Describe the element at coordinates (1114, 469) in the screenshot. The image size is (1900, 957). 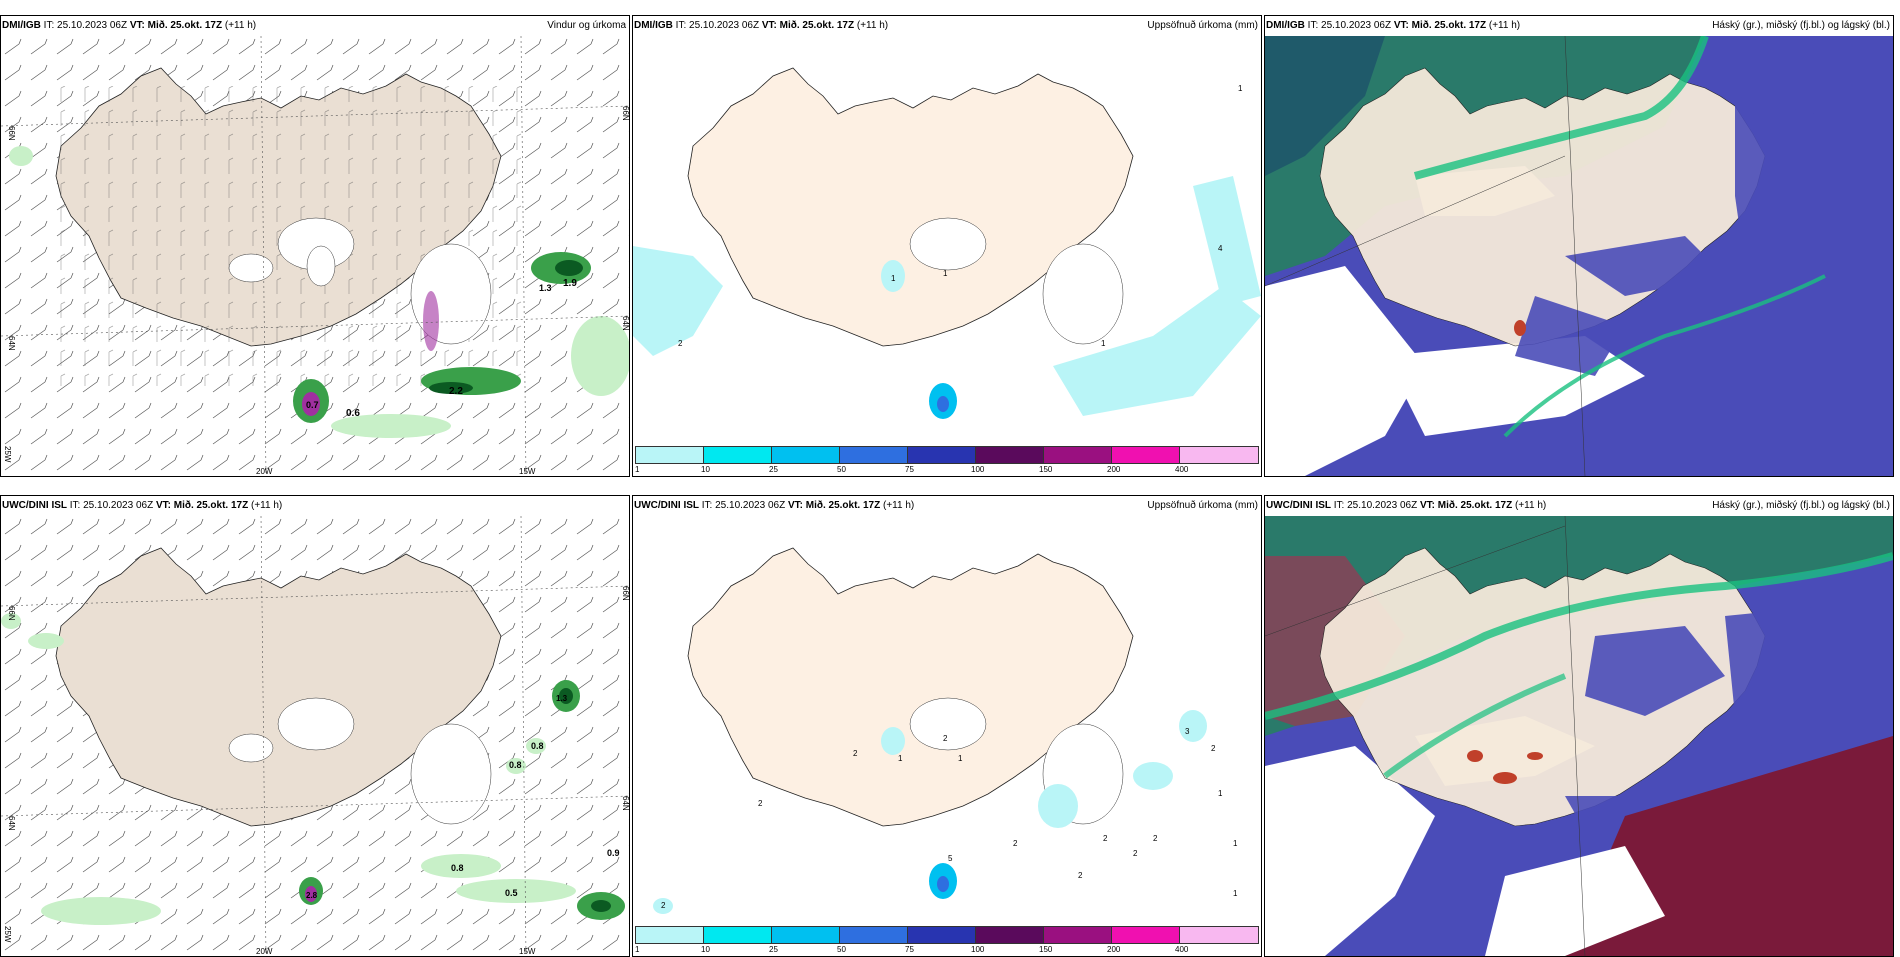
I see `colorbar-tick: 200` at that location.